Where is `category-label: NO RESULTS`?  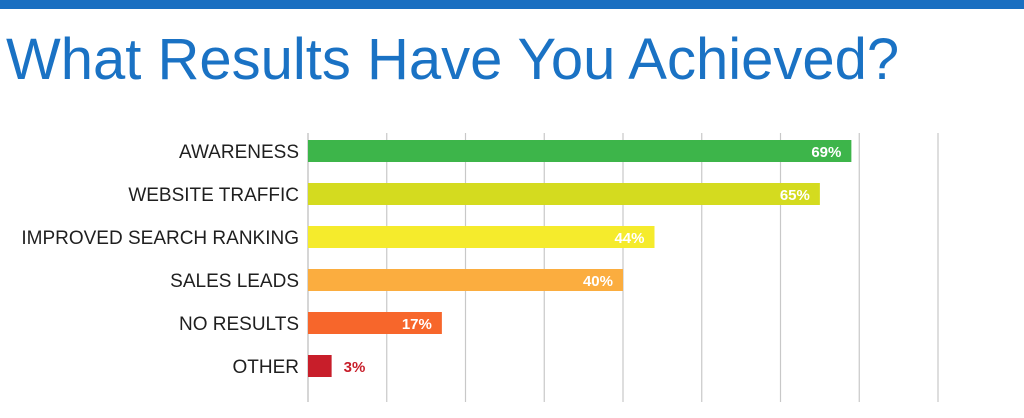 category-label: NO RESULTS is located at coordinates (239, 324).